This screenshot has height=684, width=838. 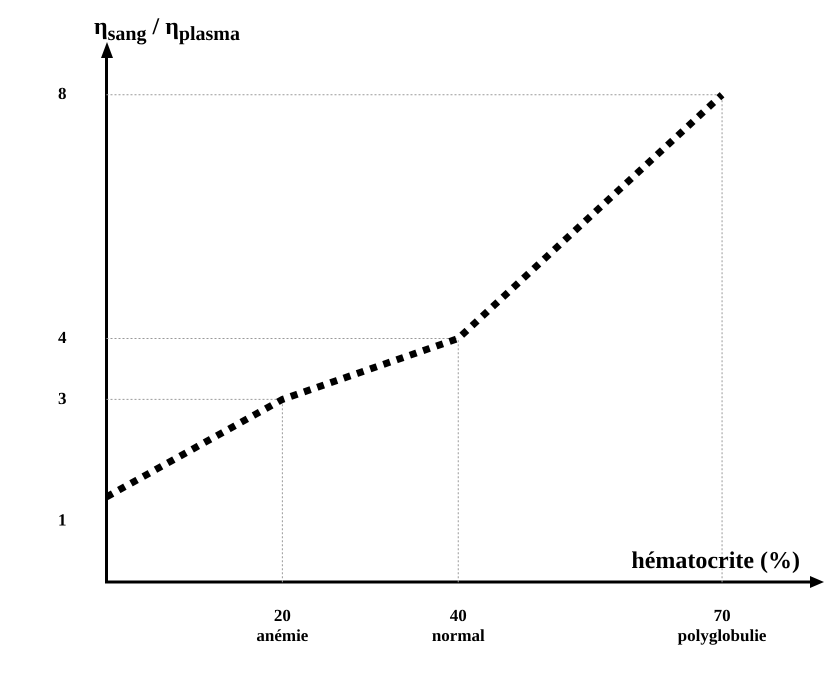 I want to click on x-tick-label: 20 anémie, so click(x=282, y=626).